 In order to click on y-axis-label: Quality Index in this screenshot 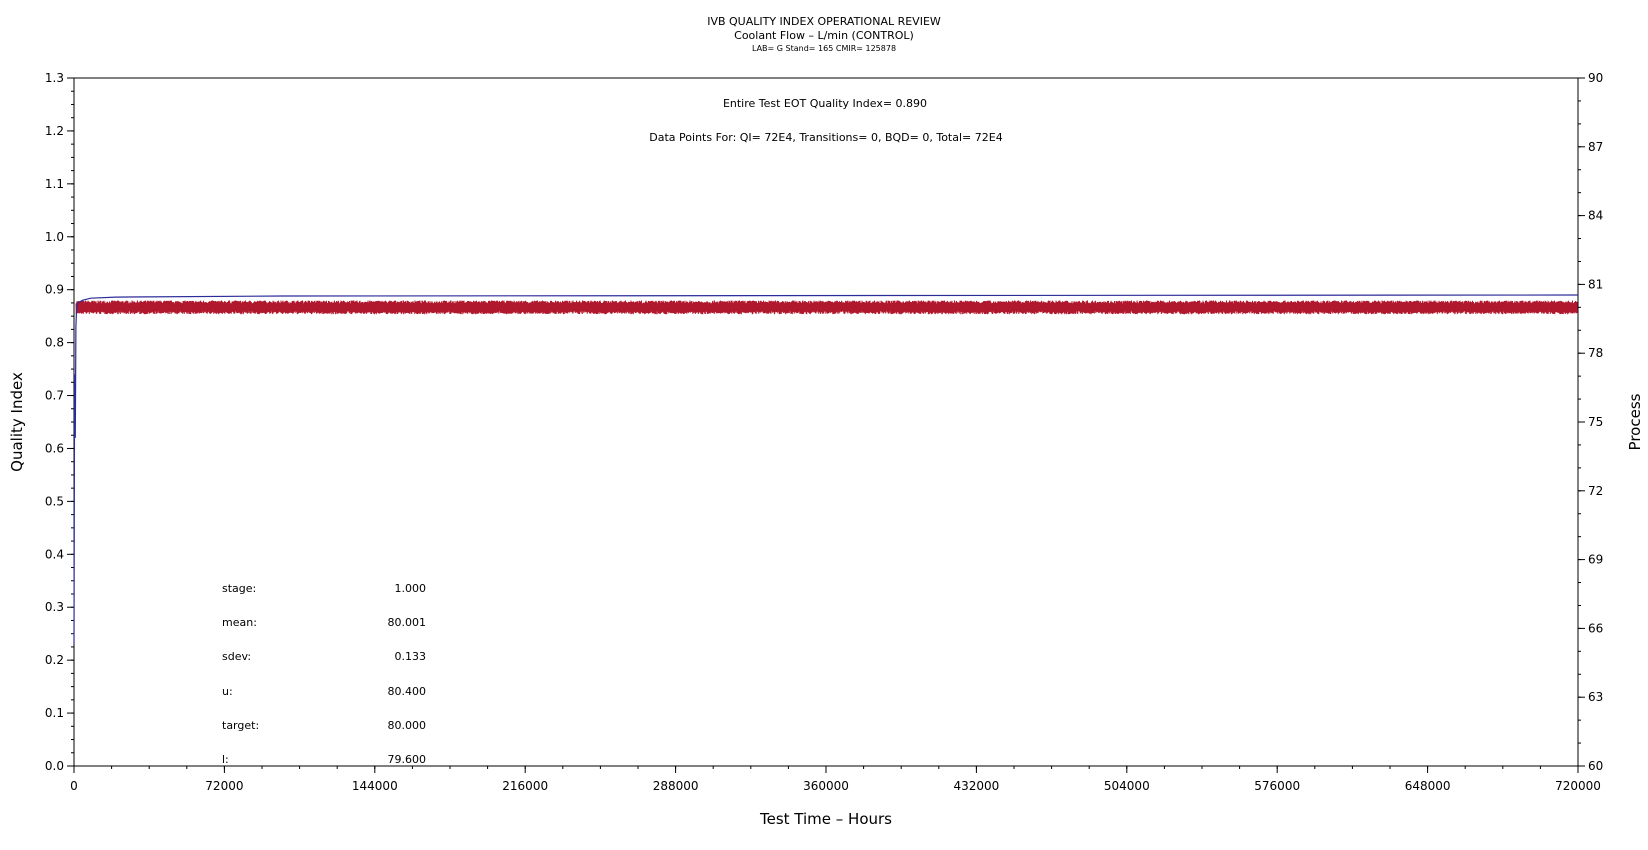, I will do `click(17, 422)`.